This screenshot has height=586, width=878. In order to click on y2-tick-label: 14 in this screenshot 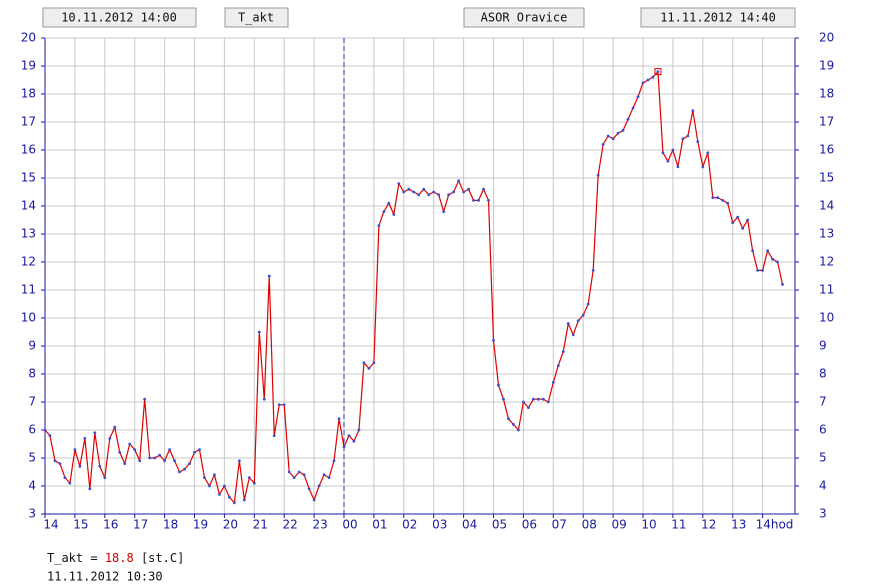, I will do `click(826, 206)`.